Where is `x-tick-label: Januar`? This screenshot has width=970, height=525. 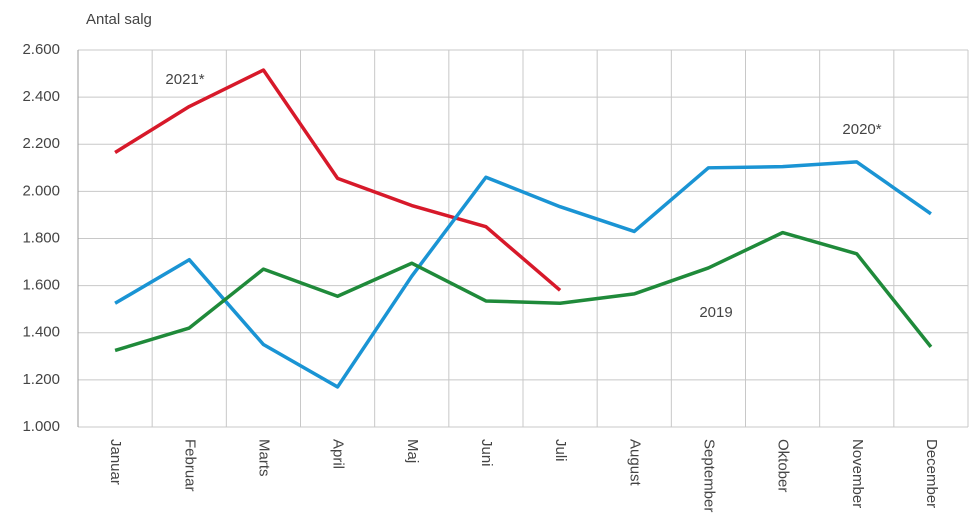 x-tick-label: Januar is located at coordinates (115, 462).